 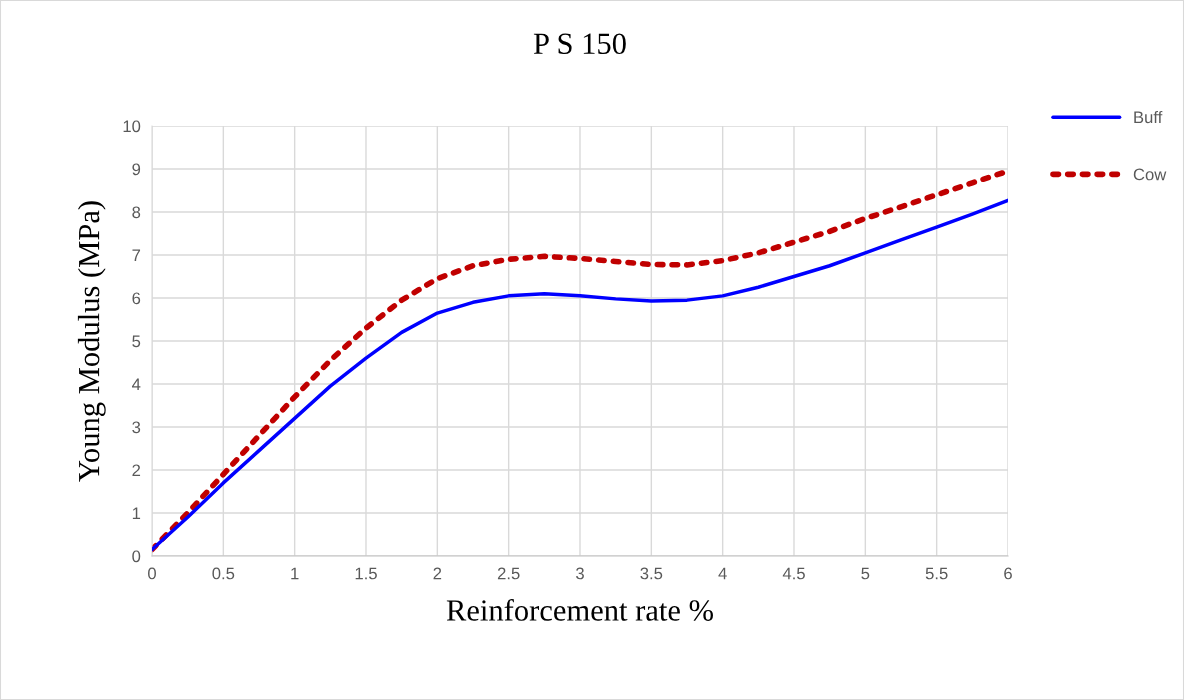 What do you see at coordinates (136, 556) in the screenshot?
I see `y-tick-label: 0` at bounding box center [136, 556].